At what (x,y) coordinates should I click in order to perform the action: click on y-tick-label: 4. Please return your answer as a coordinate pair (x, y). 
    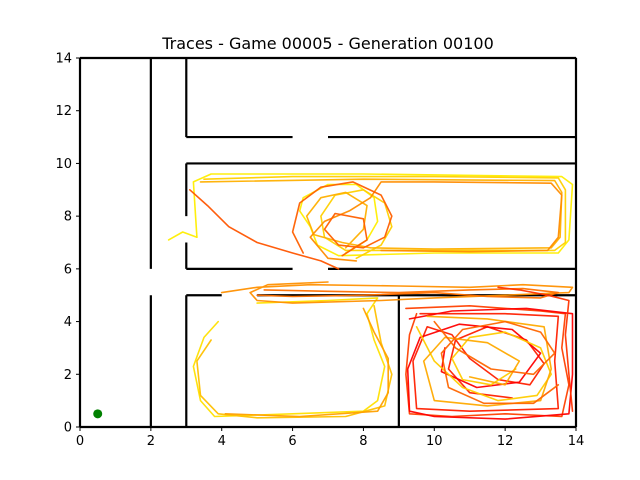
    Looking at the image, I should click on (68, 322).